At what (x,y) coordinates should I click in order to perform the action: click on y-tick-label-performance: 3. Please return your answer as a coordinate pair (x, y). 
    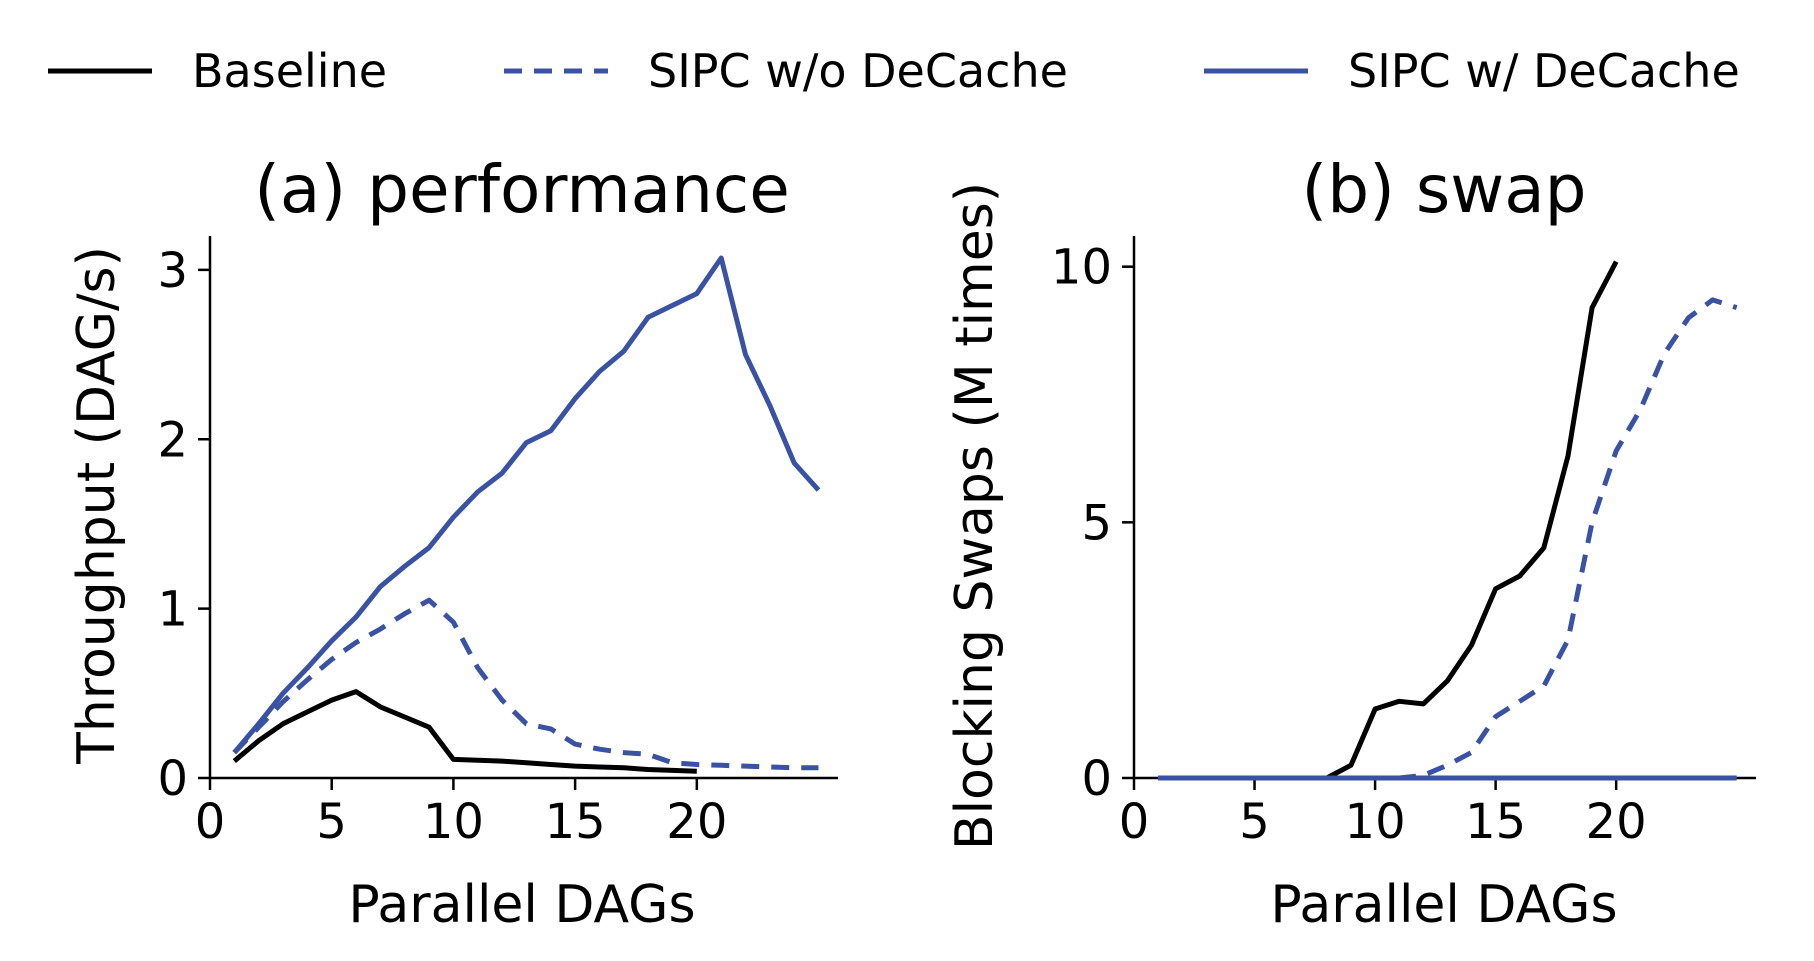
    Looking at the image, I should click on (172, 271).